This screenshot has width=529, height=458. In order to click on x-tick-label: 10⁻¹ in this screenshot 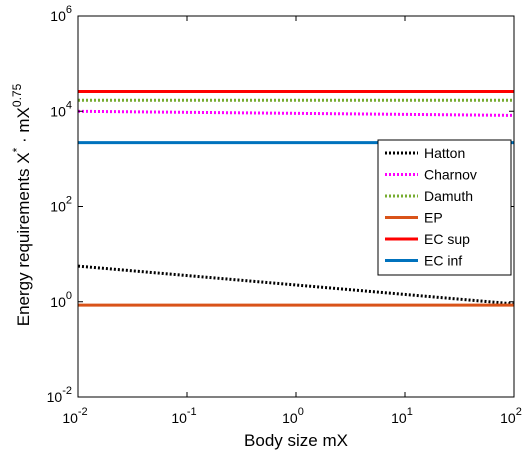, I will do `click(183, 416)`.